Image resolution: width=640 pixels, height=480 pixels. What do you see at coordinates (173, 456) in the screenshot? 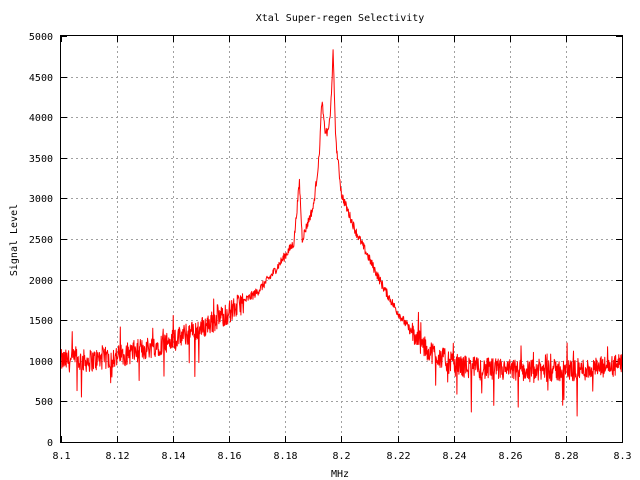
I see `x-tick-label: 8.14` at bounding box center [173, 456].